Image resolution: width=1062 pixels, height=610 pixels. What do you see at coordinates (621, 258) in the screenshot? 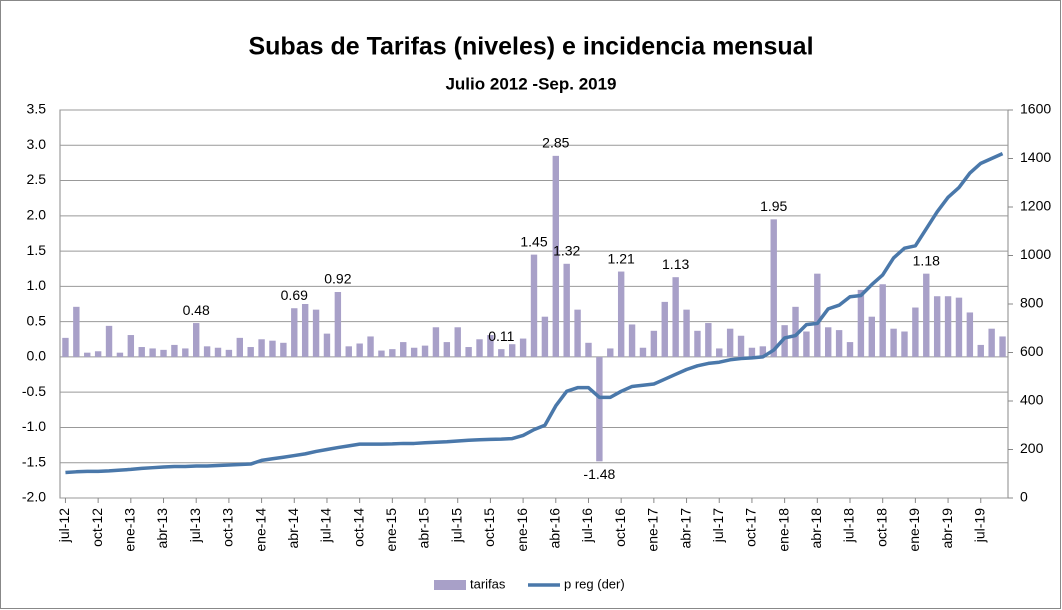
I see `data-label: 1.21` at bounding box center [621, 258].